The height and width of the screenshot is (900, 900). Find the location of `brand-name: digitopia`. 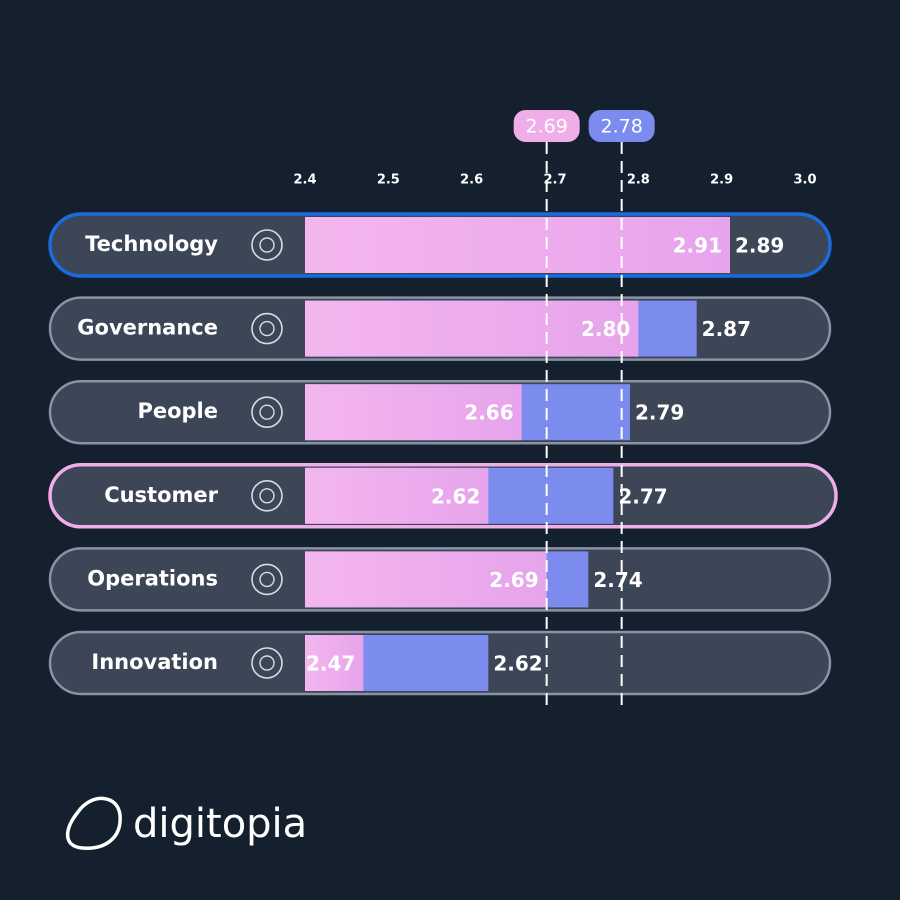

brand-name: digitopia is located at coordinates (220, 824).